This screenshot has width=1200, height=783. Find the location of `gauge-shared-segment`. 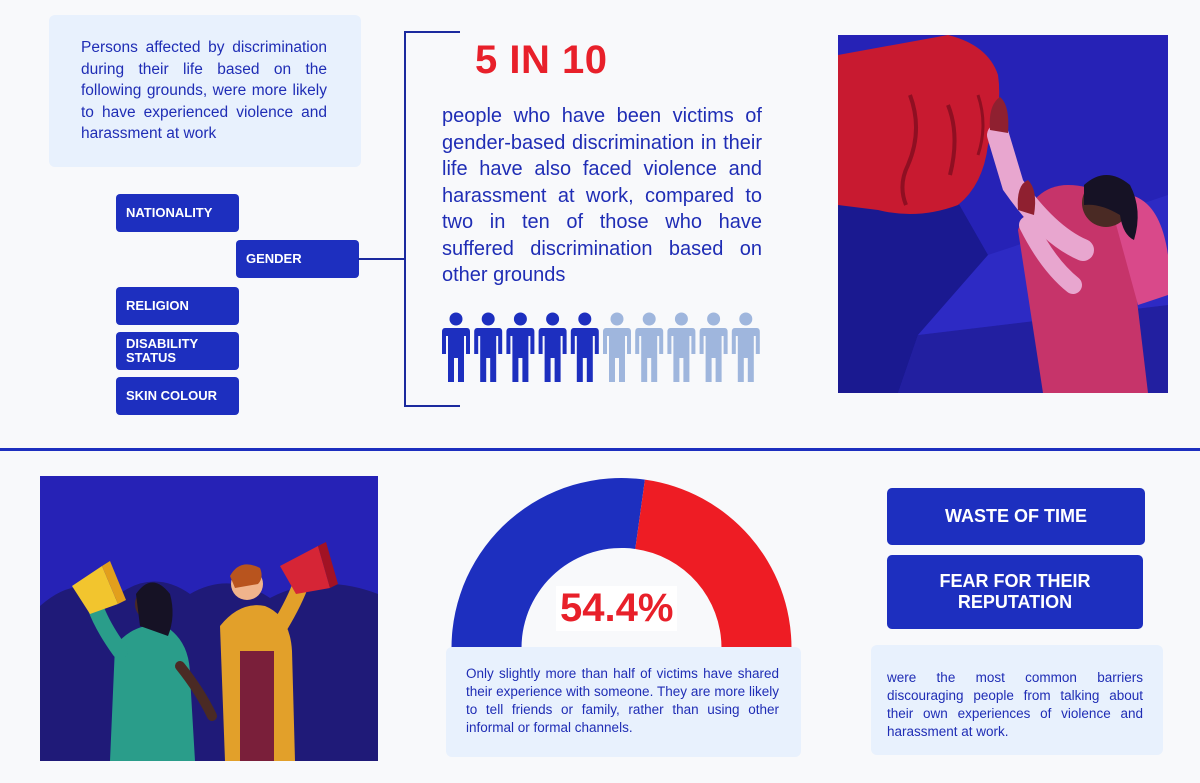

gauge-shared-segment is located at coordinates (548, 563).